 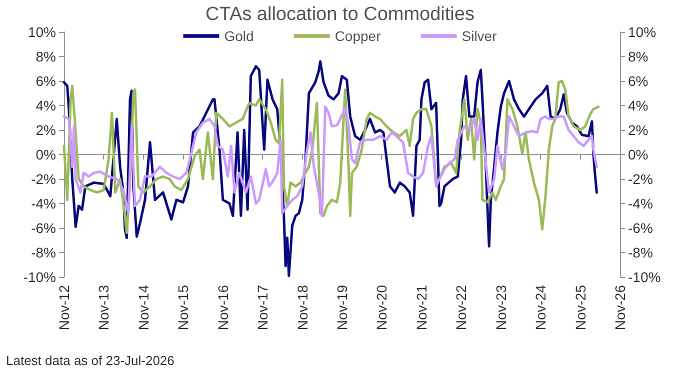 What do you see at coordinates (640, 204) in the screenshot?
I see `y2-tick-label: -4%` at bounding box center [640, 204].